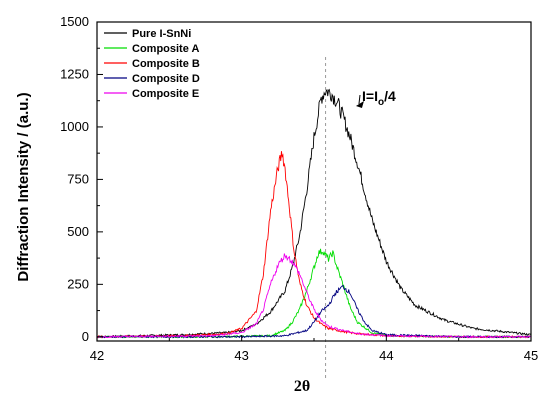 Image resolution: width=550 pixels, height=400 pixels. Describe the element at coordinates (85, 336) in the screenshot. I see `y-tick-label: 0` at that location.